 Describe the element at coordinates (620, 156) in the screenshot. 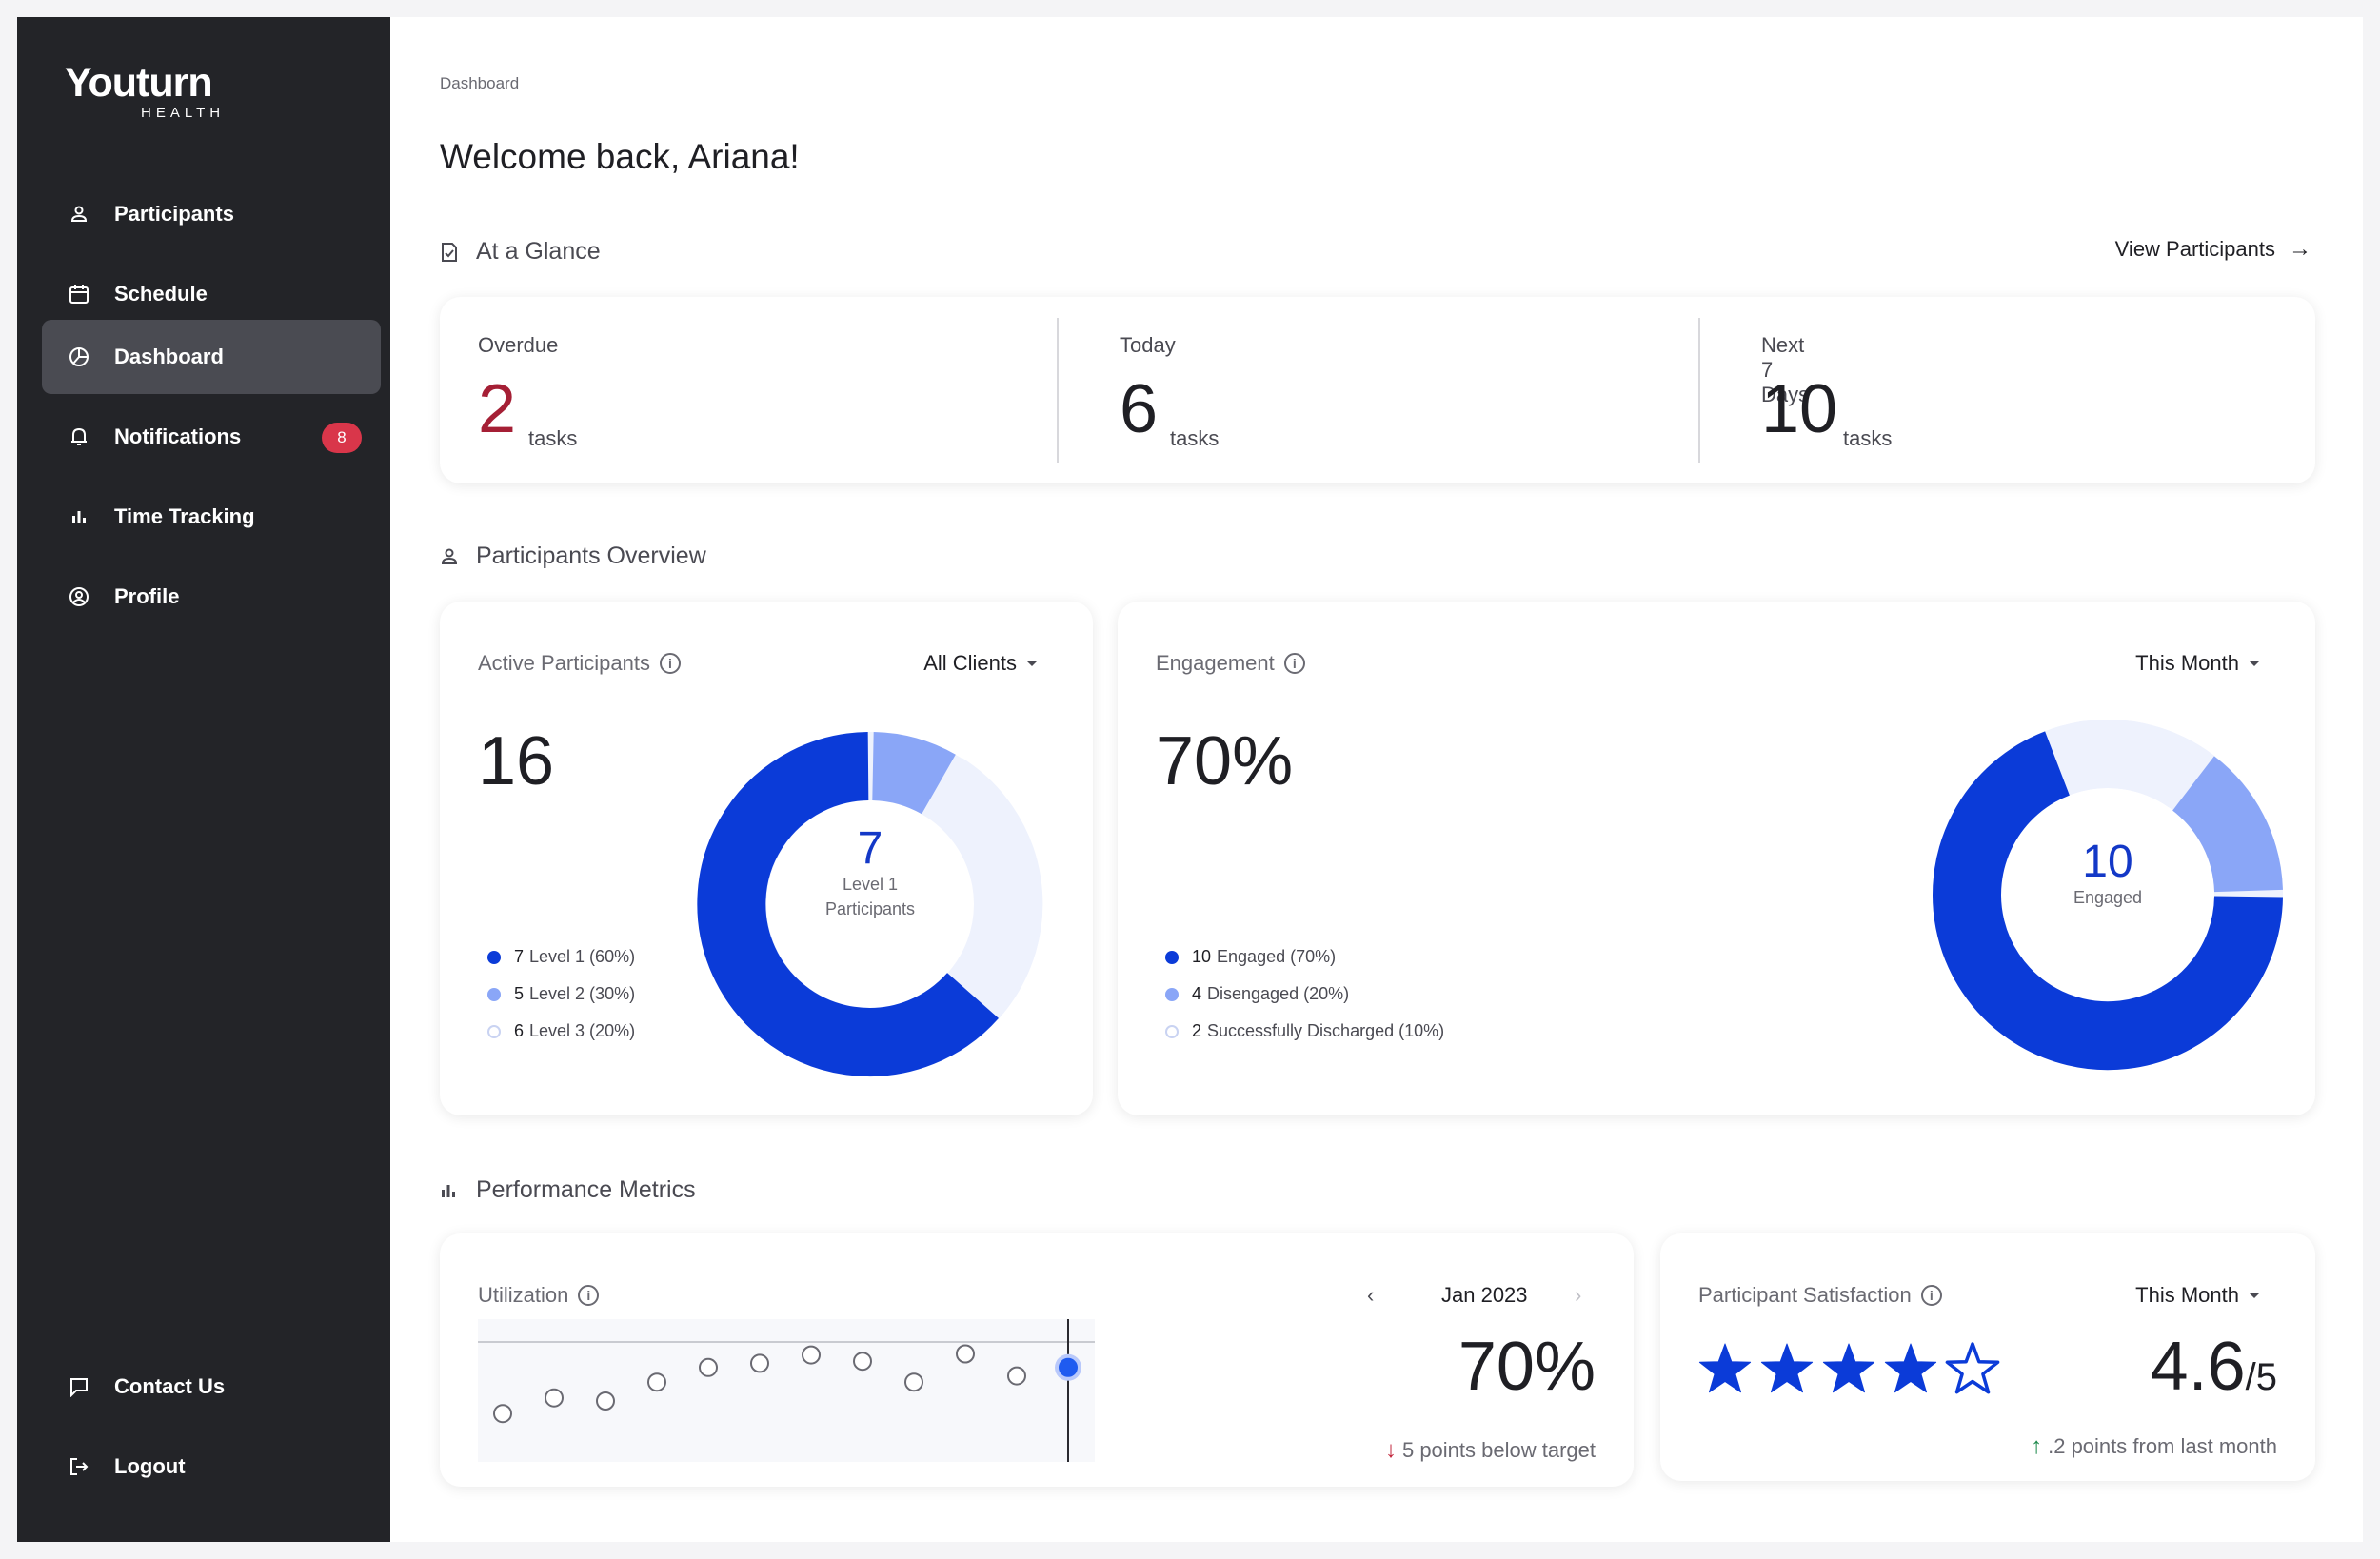

I see `page-title: Welcome back, Ariana!` at that location.